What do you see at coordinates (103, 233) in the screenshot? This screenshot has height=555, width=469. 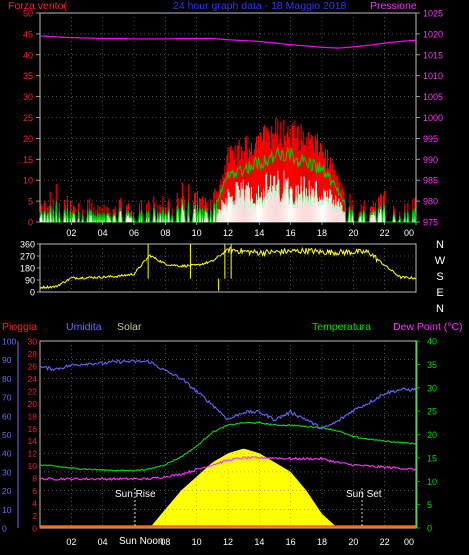 I see `top-x-tick-label: 04` at bounding box center [103, 233].